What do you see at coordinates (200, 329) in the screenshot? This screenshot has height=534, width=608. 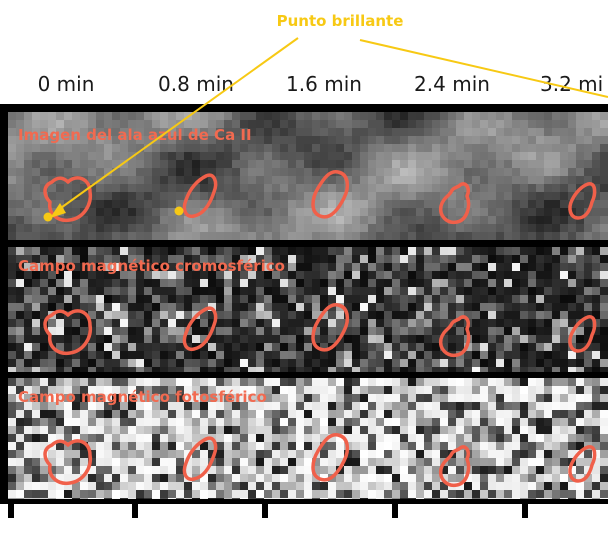 I see `contour-row1-col1` at bounding box center [200, 329].